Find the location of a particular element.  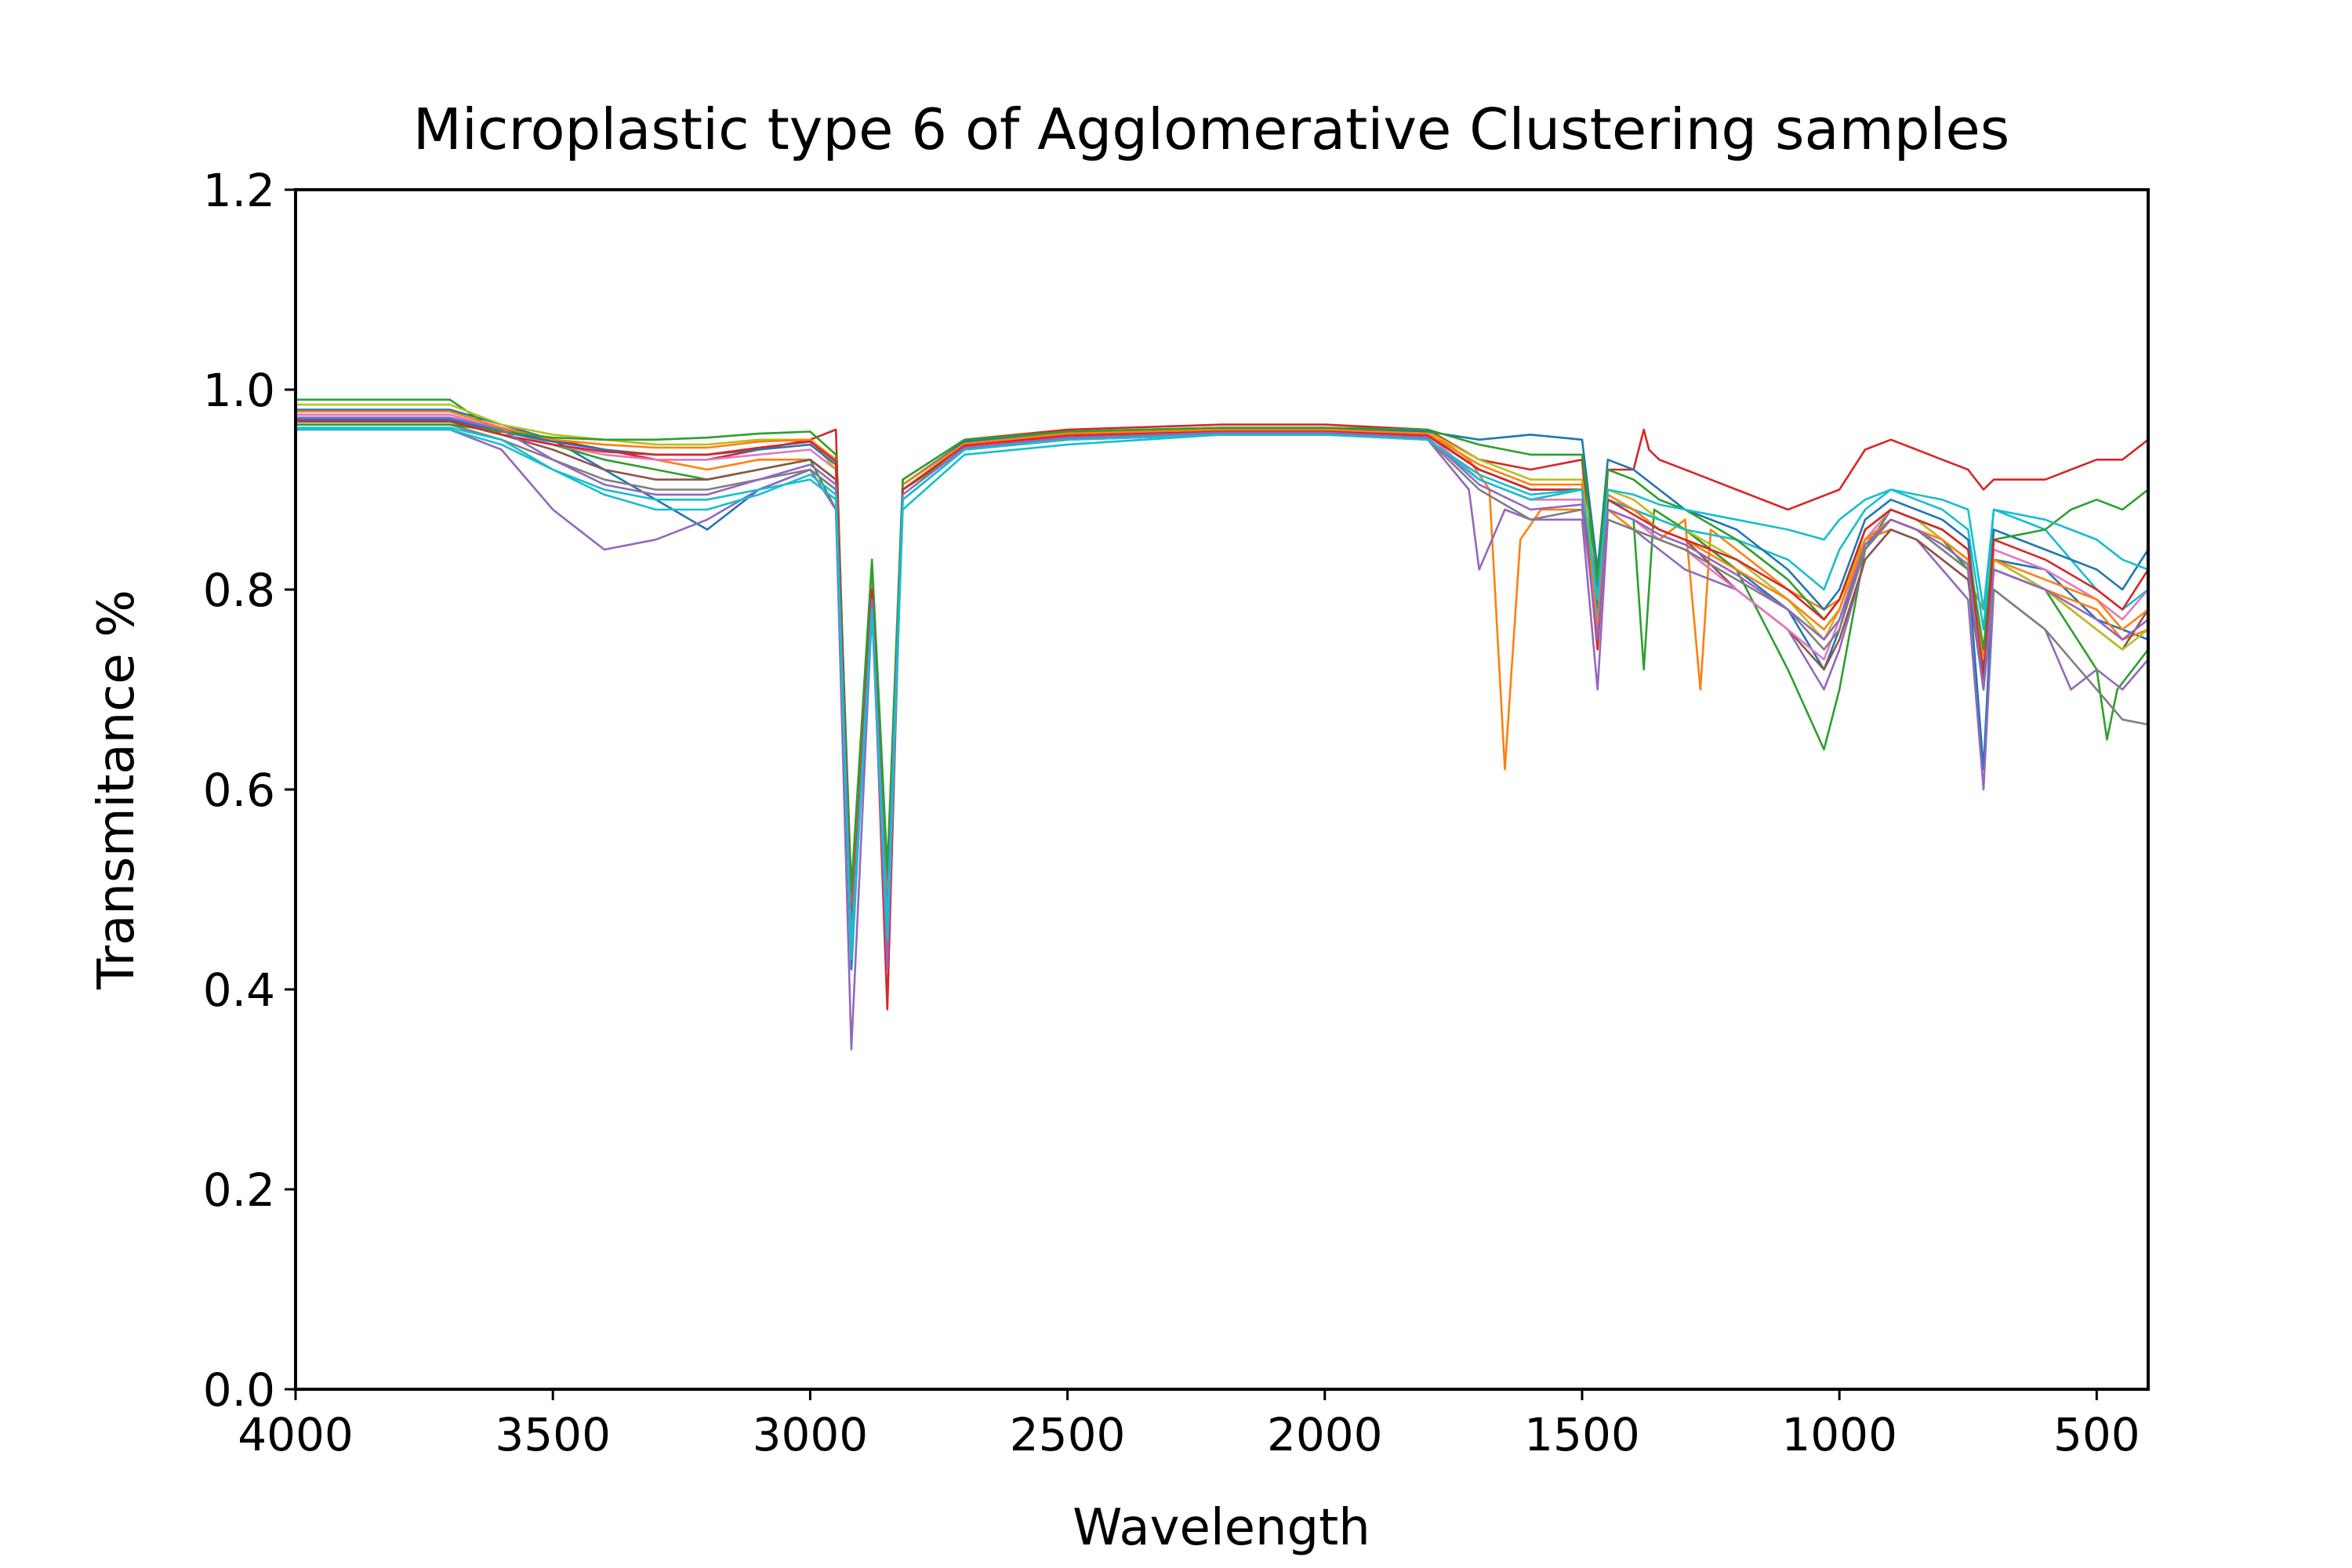

x-axis-label: Wavelength is located at coordinates (1221, 1528).